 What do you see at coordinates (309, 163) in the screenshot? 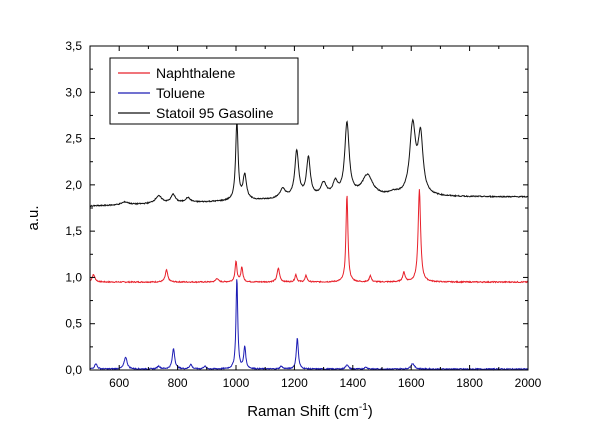
I see `series-line-statoil-95-gasoline` at bounding box center [309, 163].